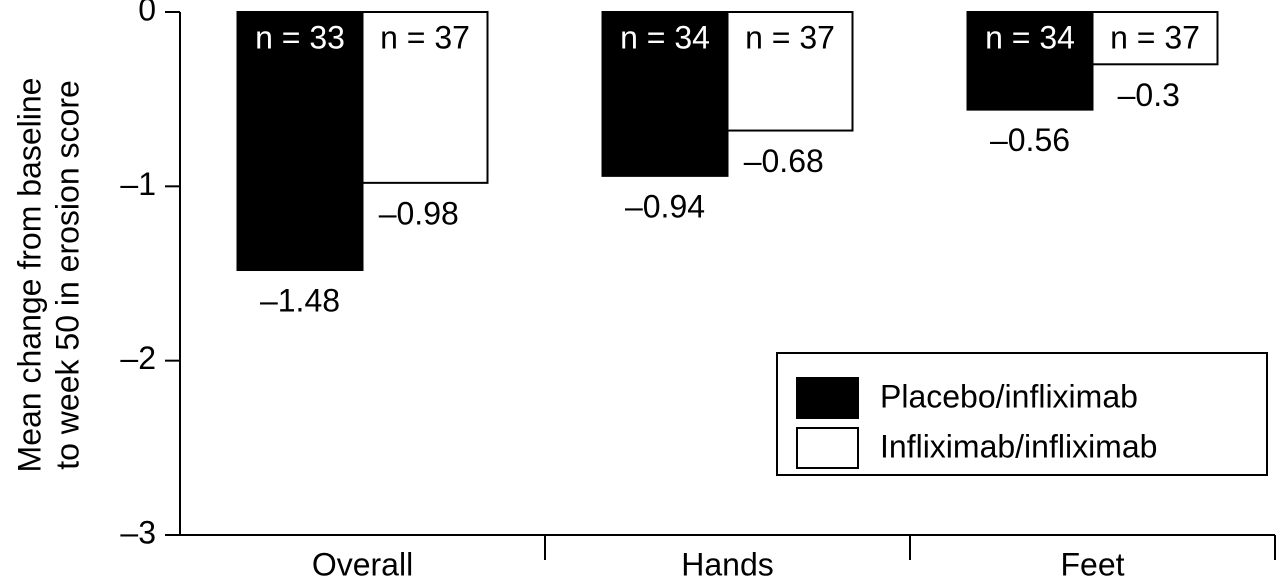 Image resolution: width=1280 pixels, height=579 pixels. I want to click on y-label-line: to week 50 in erosion score, so click(67, 275).